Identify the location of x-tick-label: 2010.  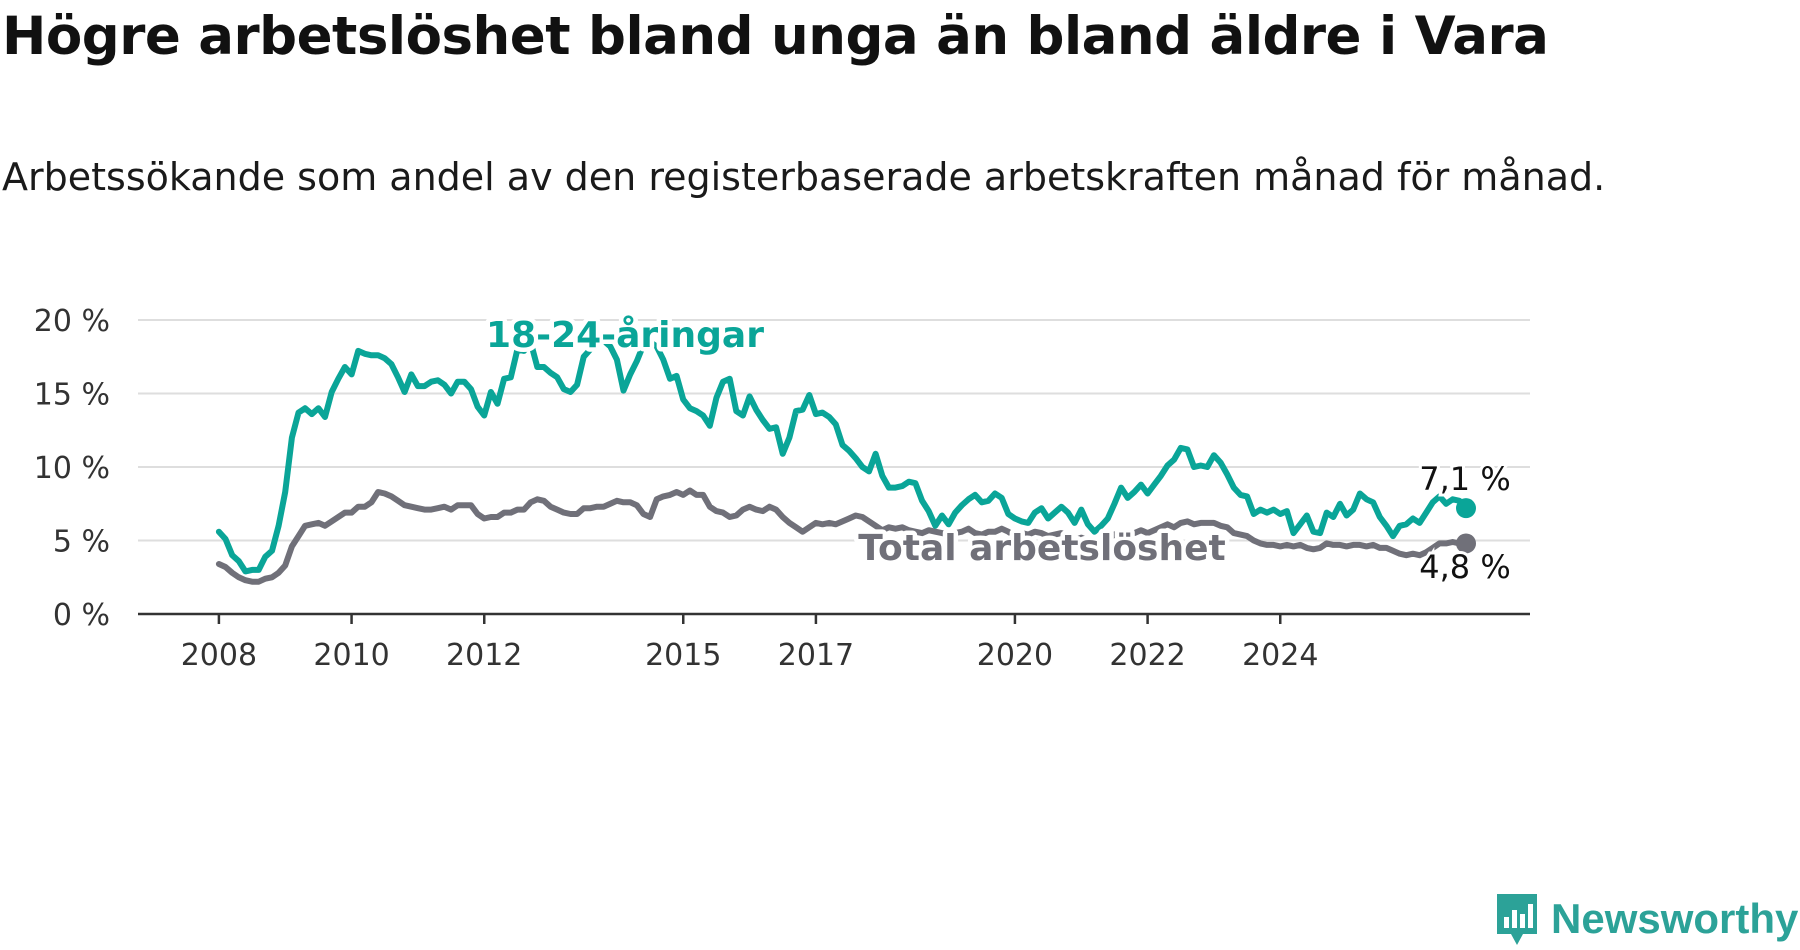
(351, 655).